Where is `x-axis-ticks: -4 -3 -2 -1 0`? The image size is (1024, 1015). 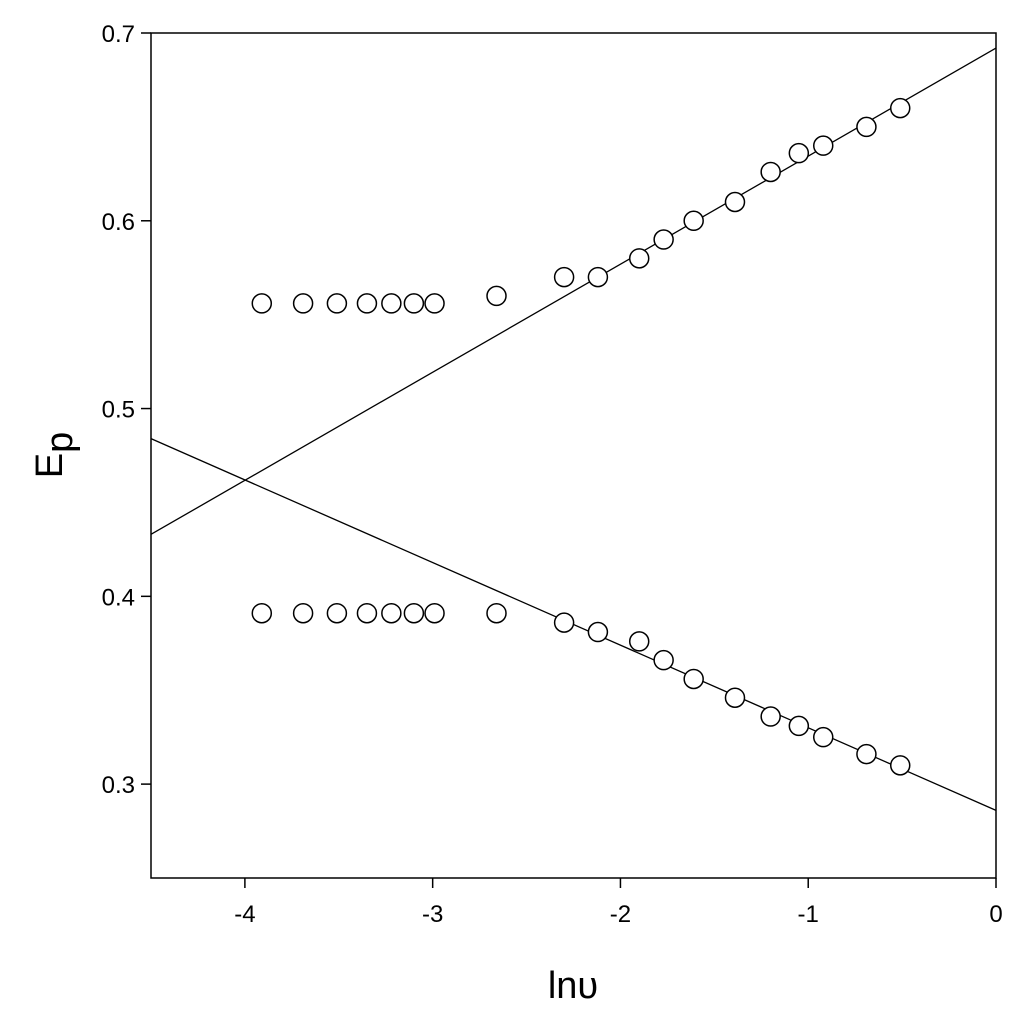
x-axis-ticks: -4 -3 -2 -1 0 is located at coordinates (618, 903).